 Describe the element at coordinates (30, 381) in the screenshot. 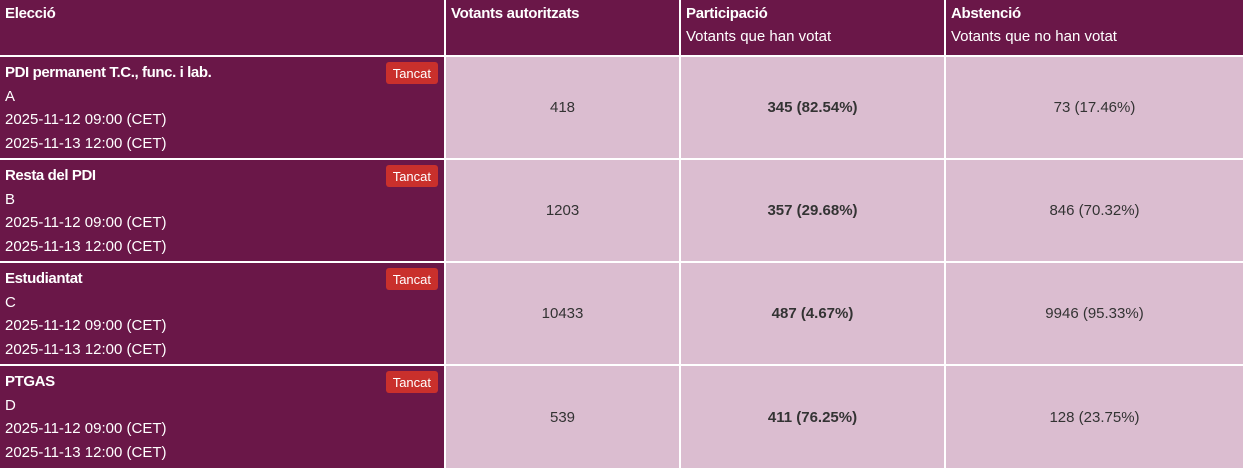

I see `election-name: PTGAS` at that location.